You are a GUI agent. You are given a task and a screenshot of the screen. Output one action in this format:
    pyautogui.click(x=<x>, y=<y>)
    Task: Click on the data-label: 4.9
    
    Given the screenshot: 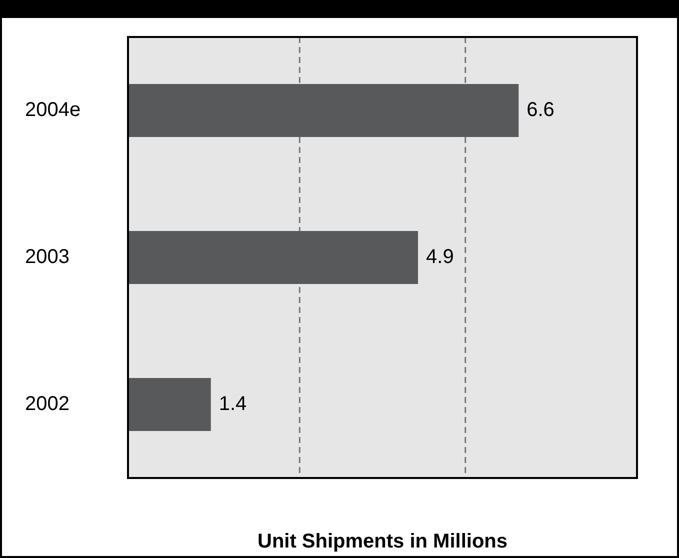 What is the action you would take?
    pyautogui.click(x=440, y=257)
    